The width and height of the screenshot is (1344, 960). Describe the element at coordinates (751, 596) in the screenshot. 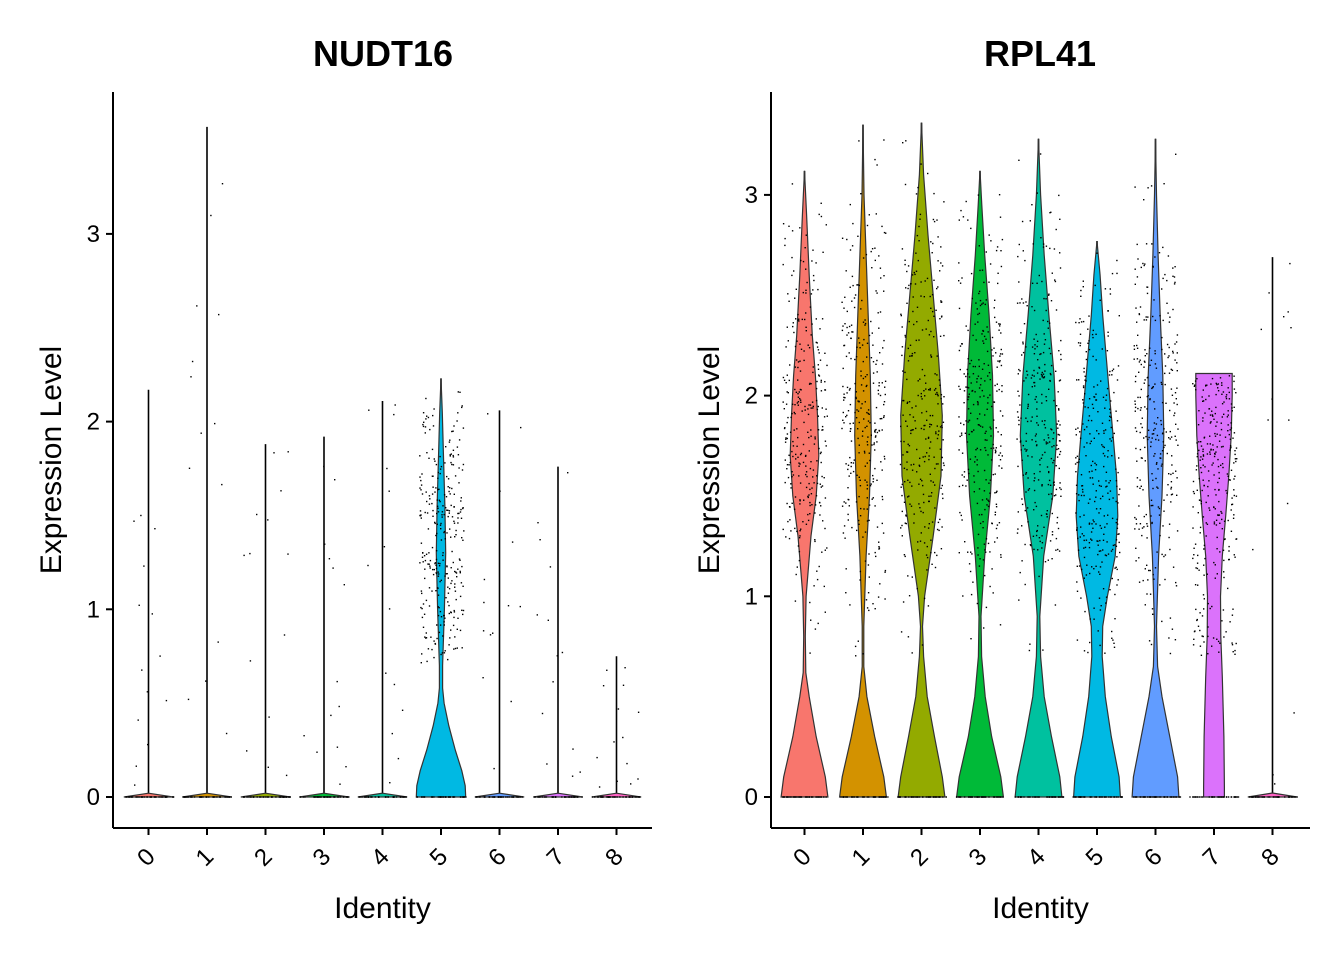

I see `y-tick-label: 1` at that location.